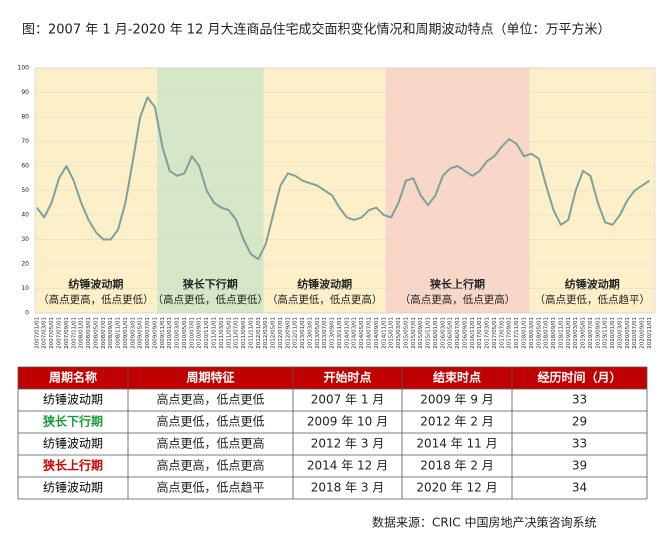  Describe the element at coordinates (72, 465) in the screenshot. I see `table-cell: 狭长上行期` at that location.